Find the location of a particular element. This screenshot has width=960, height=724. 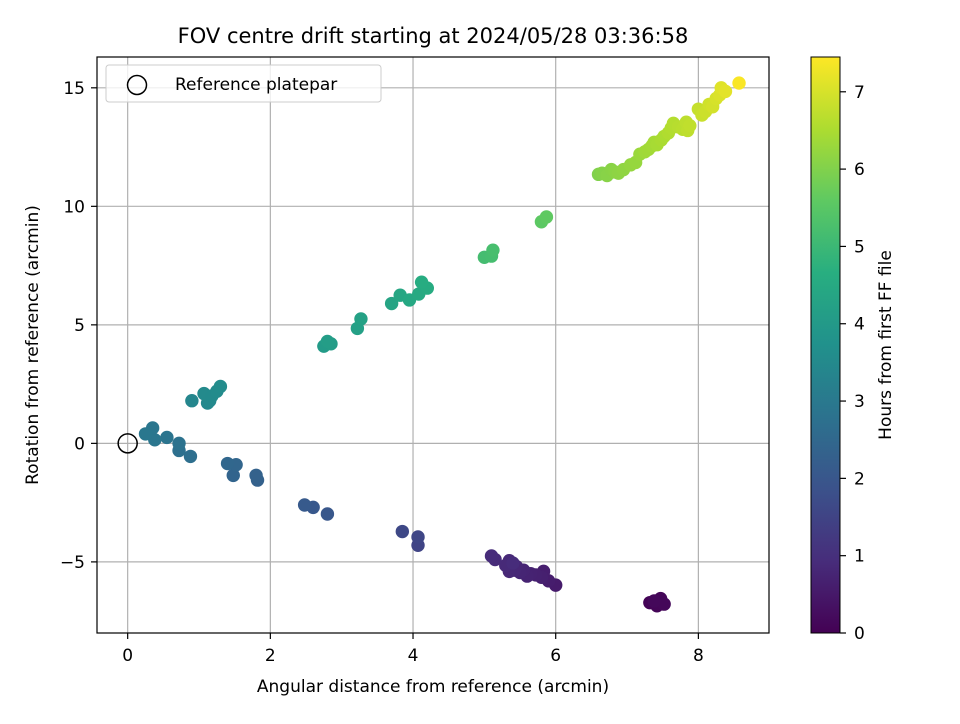

colorbar-tick-label: 4 is located at coordinates (859, 325).